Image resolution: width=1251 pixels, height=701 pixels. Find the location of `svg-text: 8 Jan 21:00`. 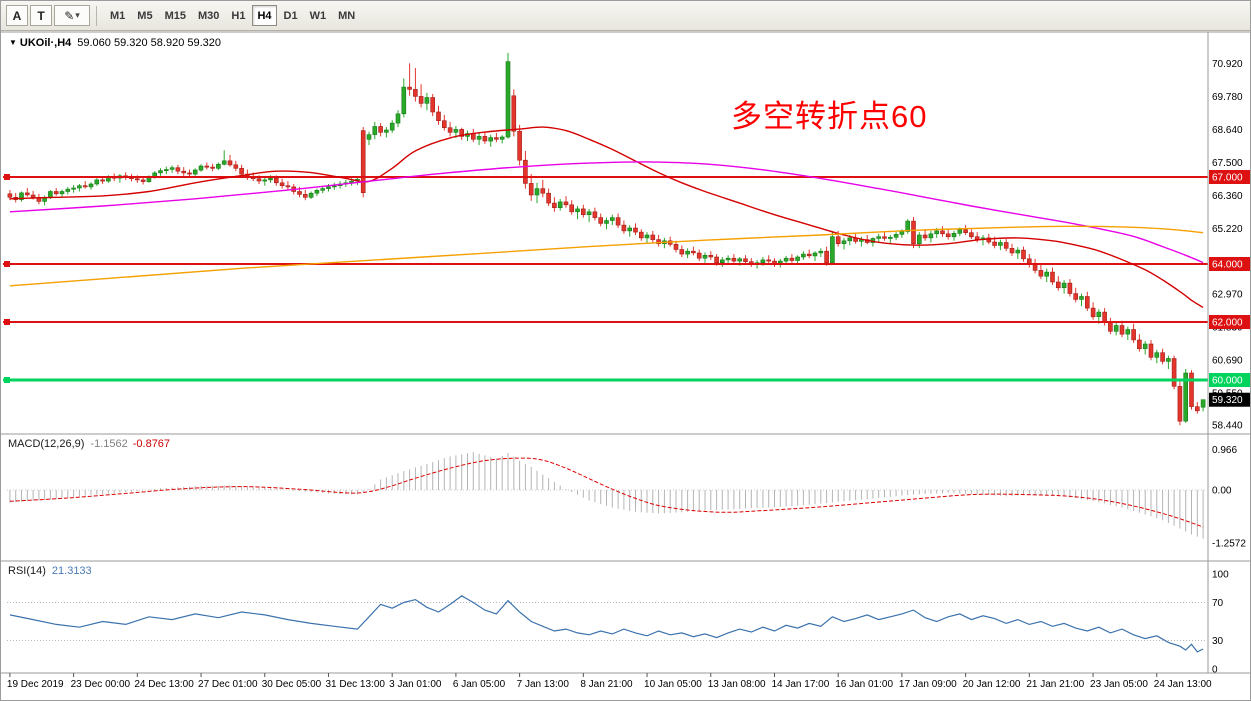

svg-text: 8 Jan 21:00 is located at coordinates (606, 684).